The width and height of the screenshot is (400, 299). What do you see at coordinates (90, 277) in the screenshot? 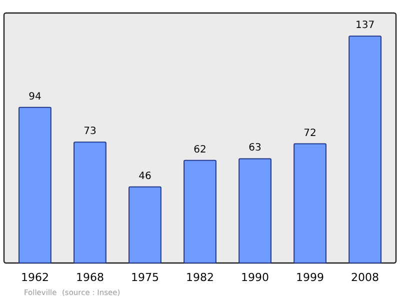
I see `x-tick-label: 1968` at bounding box center [90, 277].